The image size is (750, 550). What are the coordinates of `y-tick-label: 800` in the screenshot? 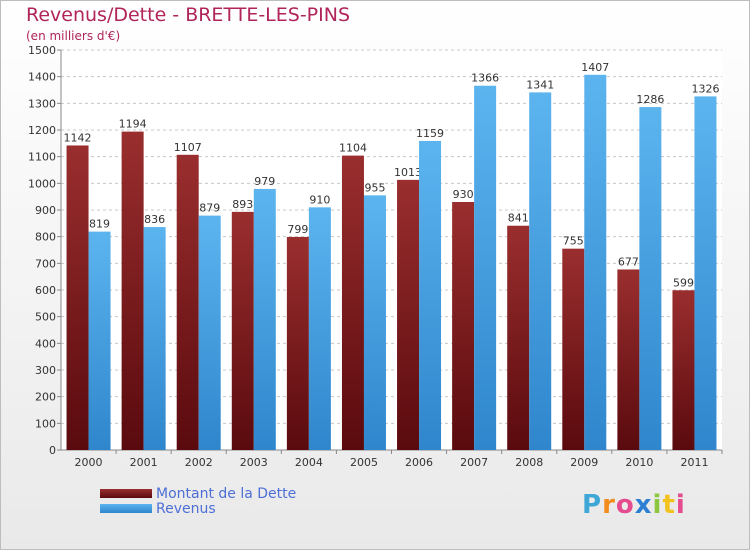 It's located at (45, 237).